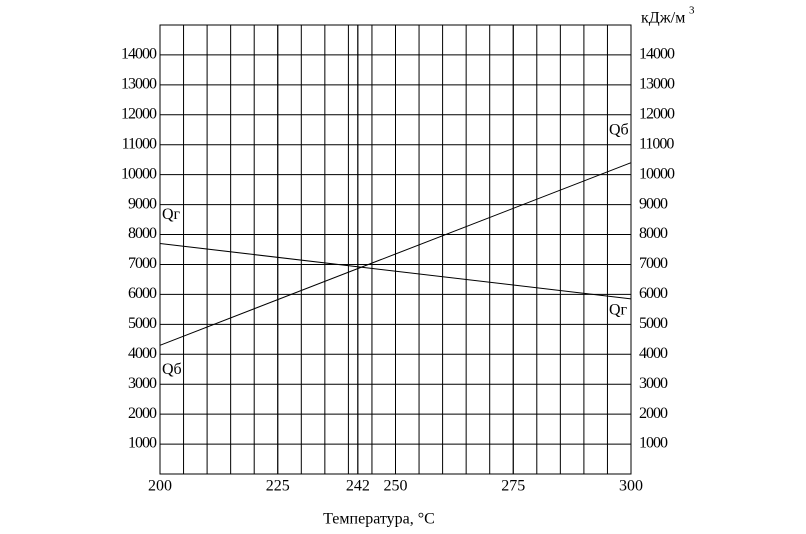  What do you see at coordinates (653, 443) in the screenshot?
I see `y2-tick-label: 1000` at bounding box center [653, 443].